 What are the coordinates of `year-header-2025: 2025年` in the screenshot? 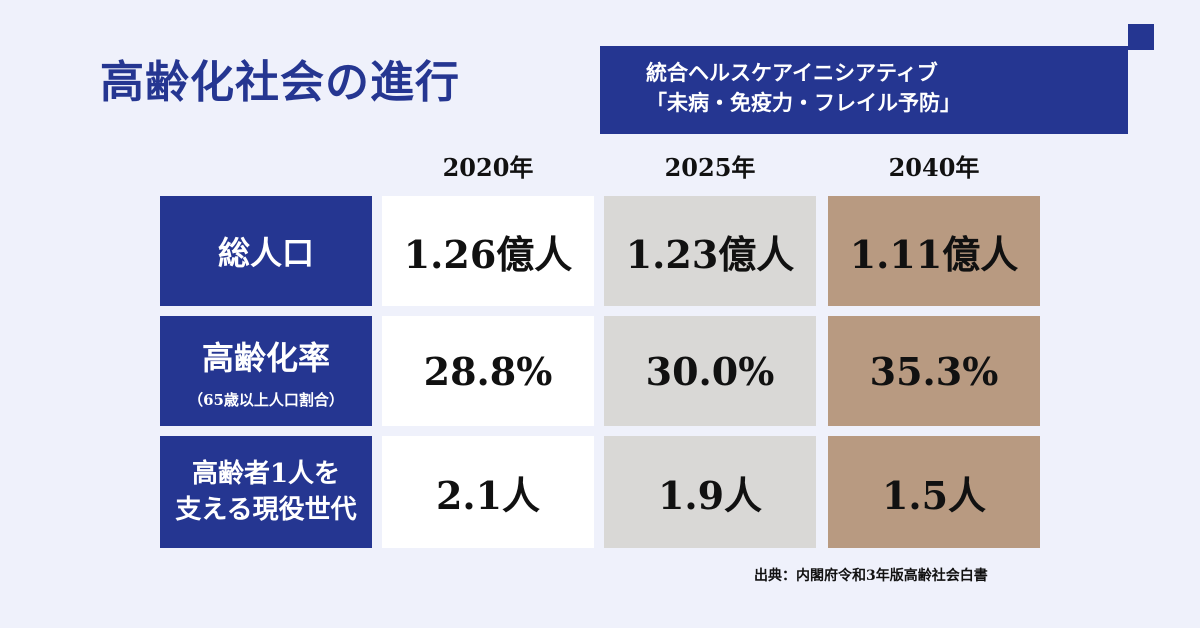 It's located at (710, 167).